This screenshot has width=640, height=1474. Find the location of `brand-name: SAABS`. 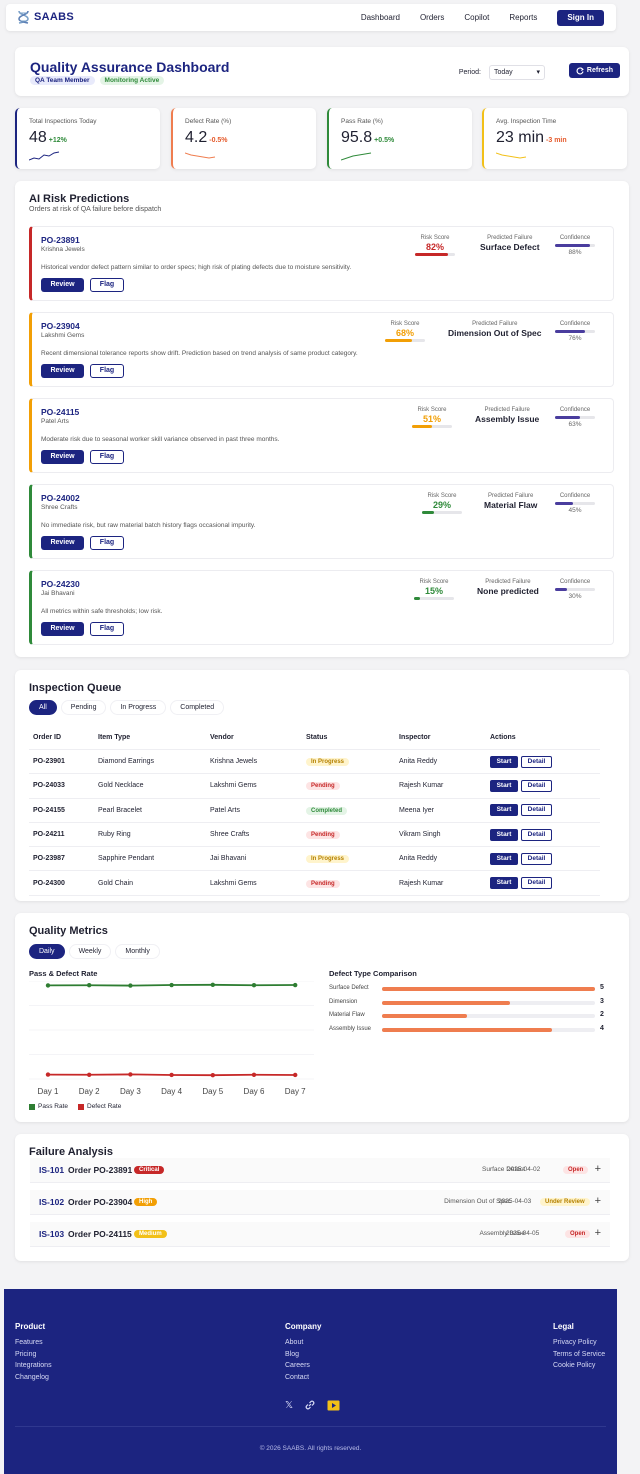

brand-name: SAABS is located at coordinates (54, 17).